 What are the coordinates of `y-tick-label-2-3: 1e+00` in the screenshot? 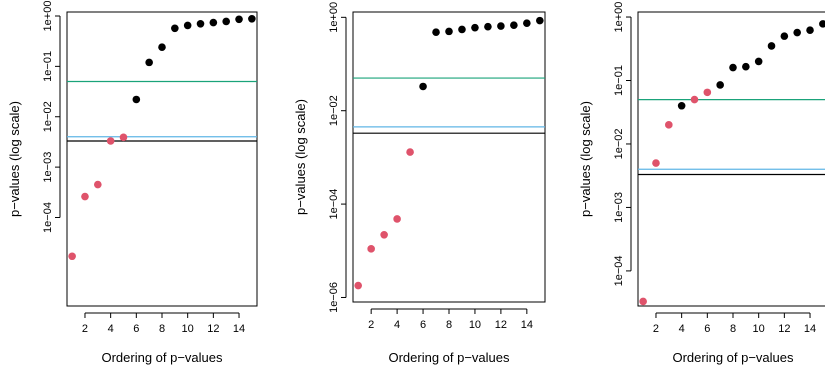 It's located at (334, 17).